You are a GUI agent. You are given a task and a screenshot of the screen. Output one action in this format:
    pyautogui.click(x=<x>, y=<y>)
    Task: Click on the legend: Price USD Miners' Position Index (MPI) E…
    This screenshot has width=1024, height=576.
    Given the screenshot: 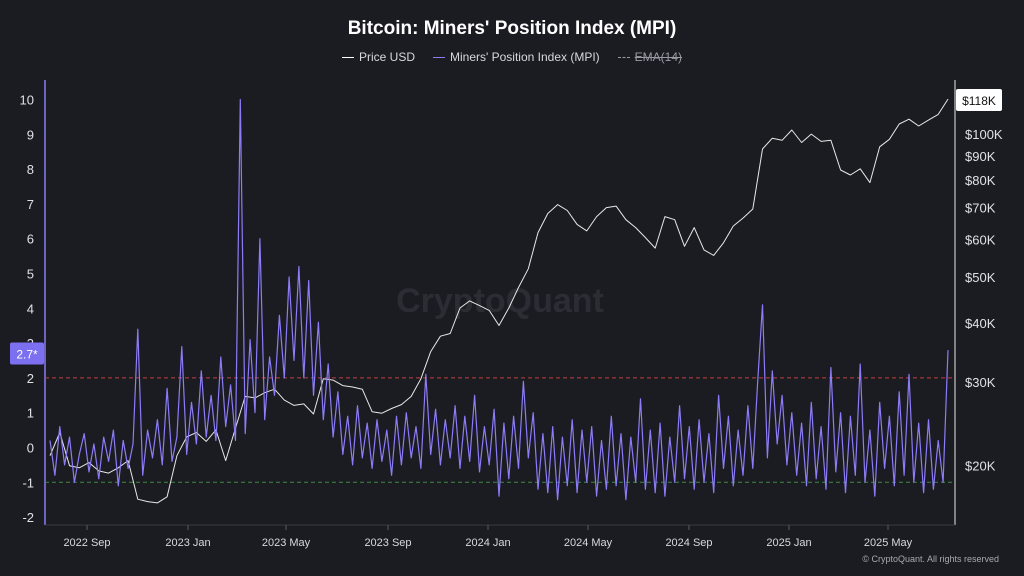 What is the action you would take?
    pyautogui.click(x=512, y=57)
    